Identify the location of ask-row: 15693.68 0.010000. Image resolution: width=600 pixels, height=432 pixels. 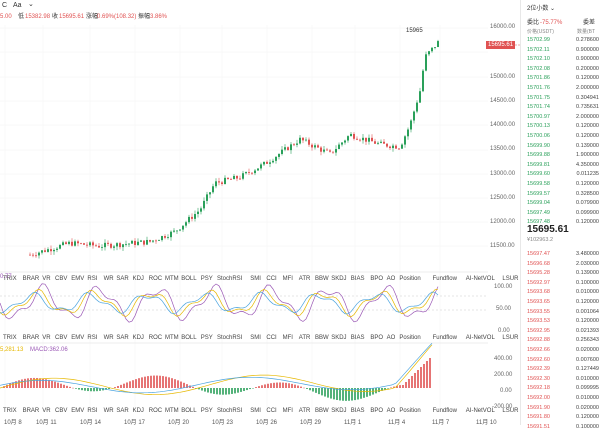
(562, 292).